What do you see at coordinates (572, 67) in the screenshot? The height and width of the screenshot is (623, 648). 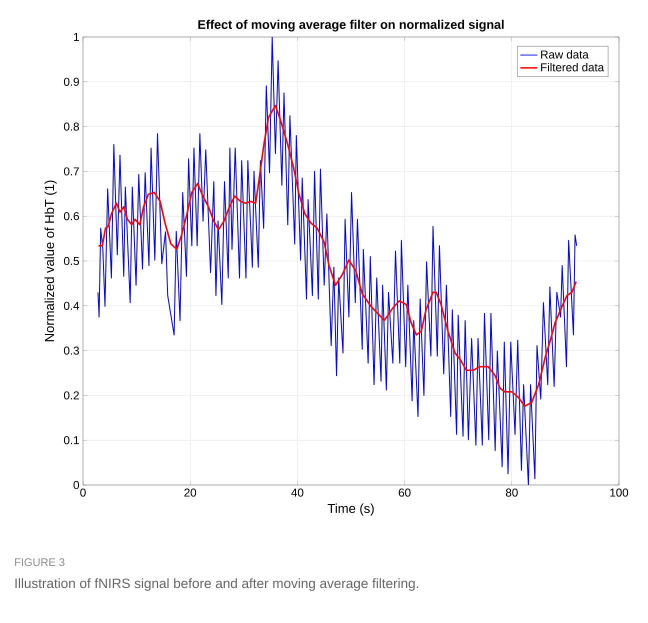 I see `legend-label: Filtered data` at bounding box center [572, 67].